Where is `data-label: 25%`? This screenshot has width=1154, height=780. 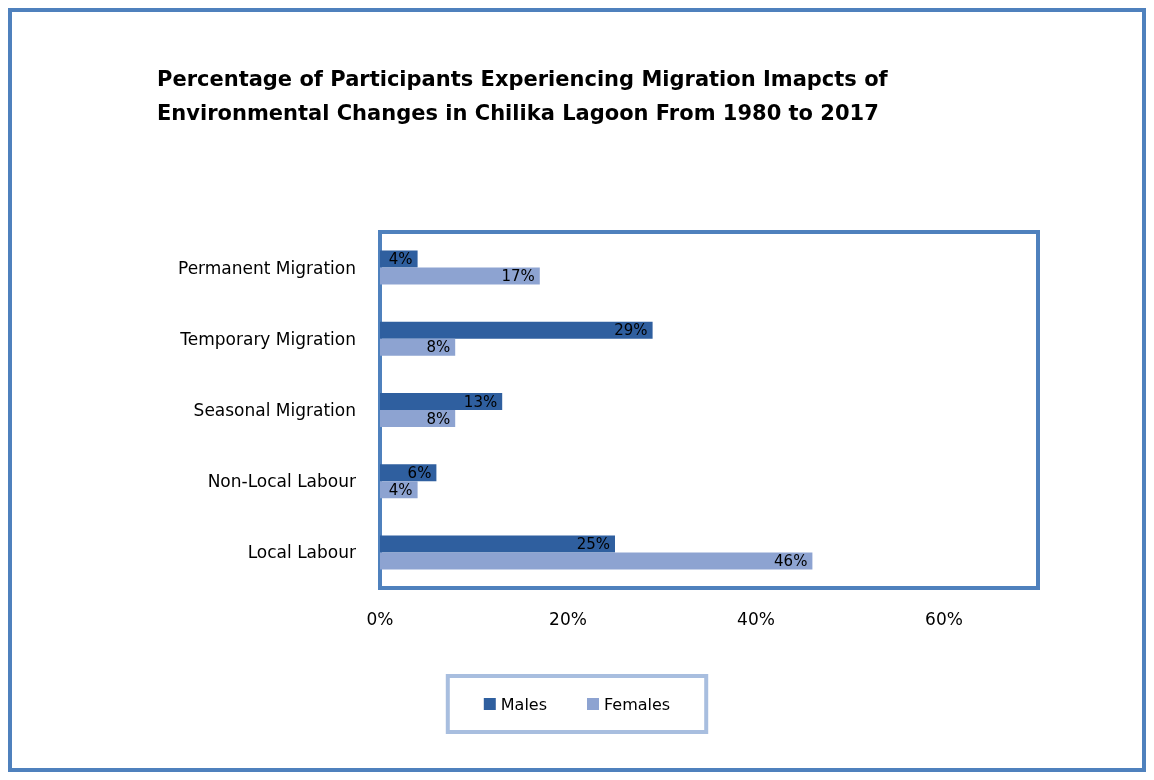
data-label: 25% is located at coordinates (593, 543).